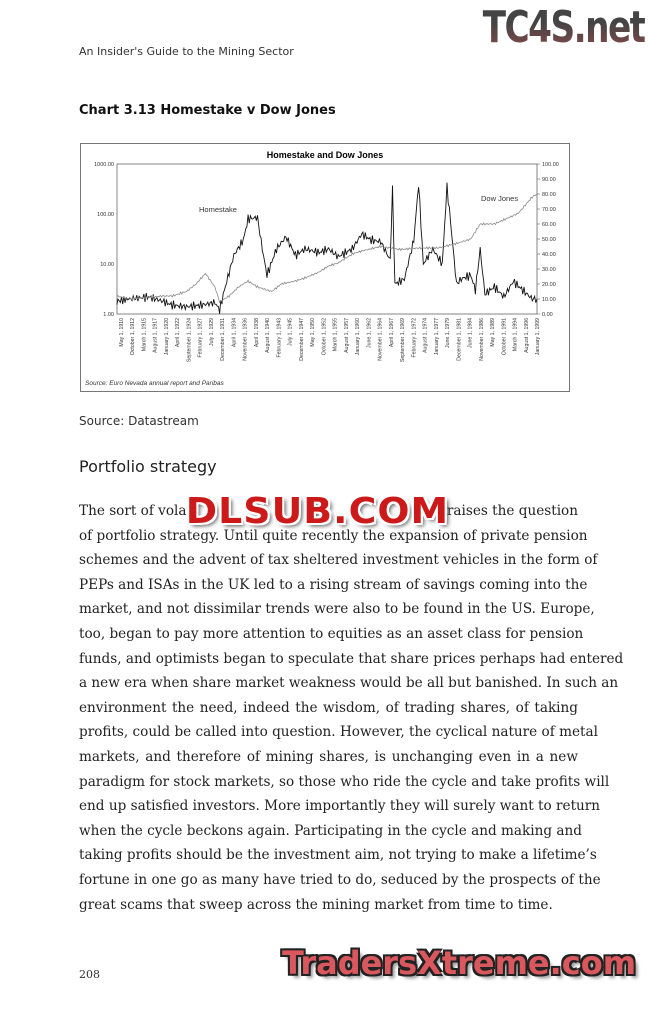 The width and height of the screenshot is (651, 1024). What do you see at coordinates (392, 332) in the screenshot?
I see `x-axis-tick-label: April 1, 1967` at bounding box center [392, 332].